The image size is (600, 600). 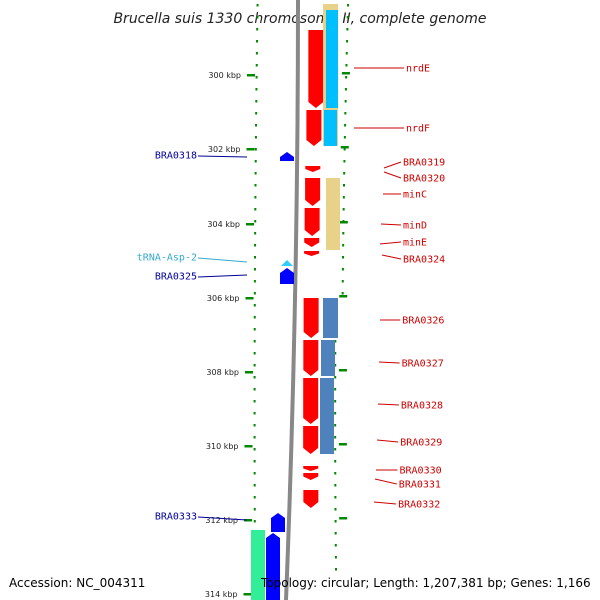 I want to click on features-layer, so click(x=295, y=315).